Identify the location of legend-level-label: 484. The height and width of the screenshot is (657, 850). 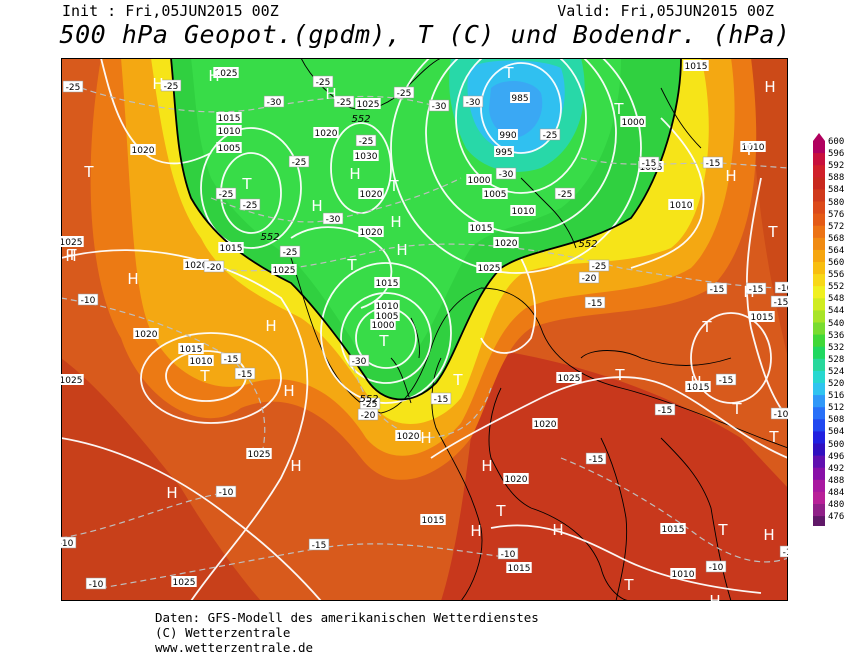
(836, 492).